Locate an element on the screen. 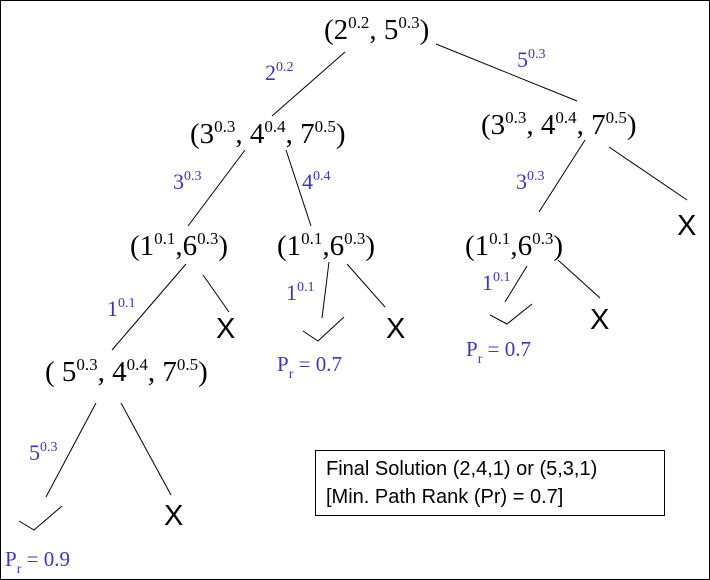 This screenshot has width=710, height=580. node-left-right-level2: (10.1,60.3) is located at coordinates (326, 245).